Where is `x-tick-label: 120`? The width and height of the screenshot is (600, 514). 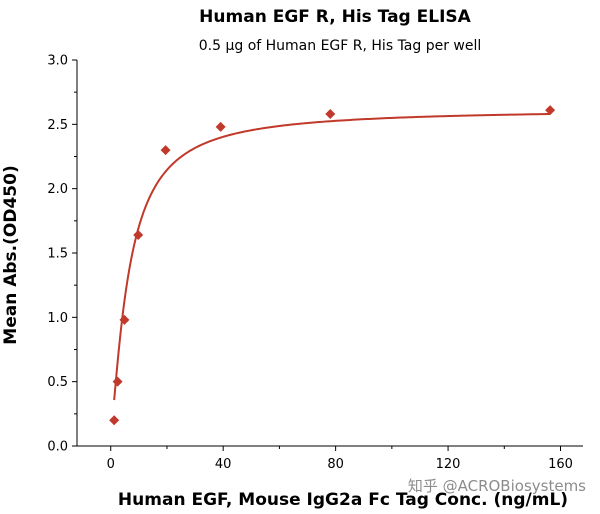 x-tick-label: 120 is located at coordinates (448, 464).